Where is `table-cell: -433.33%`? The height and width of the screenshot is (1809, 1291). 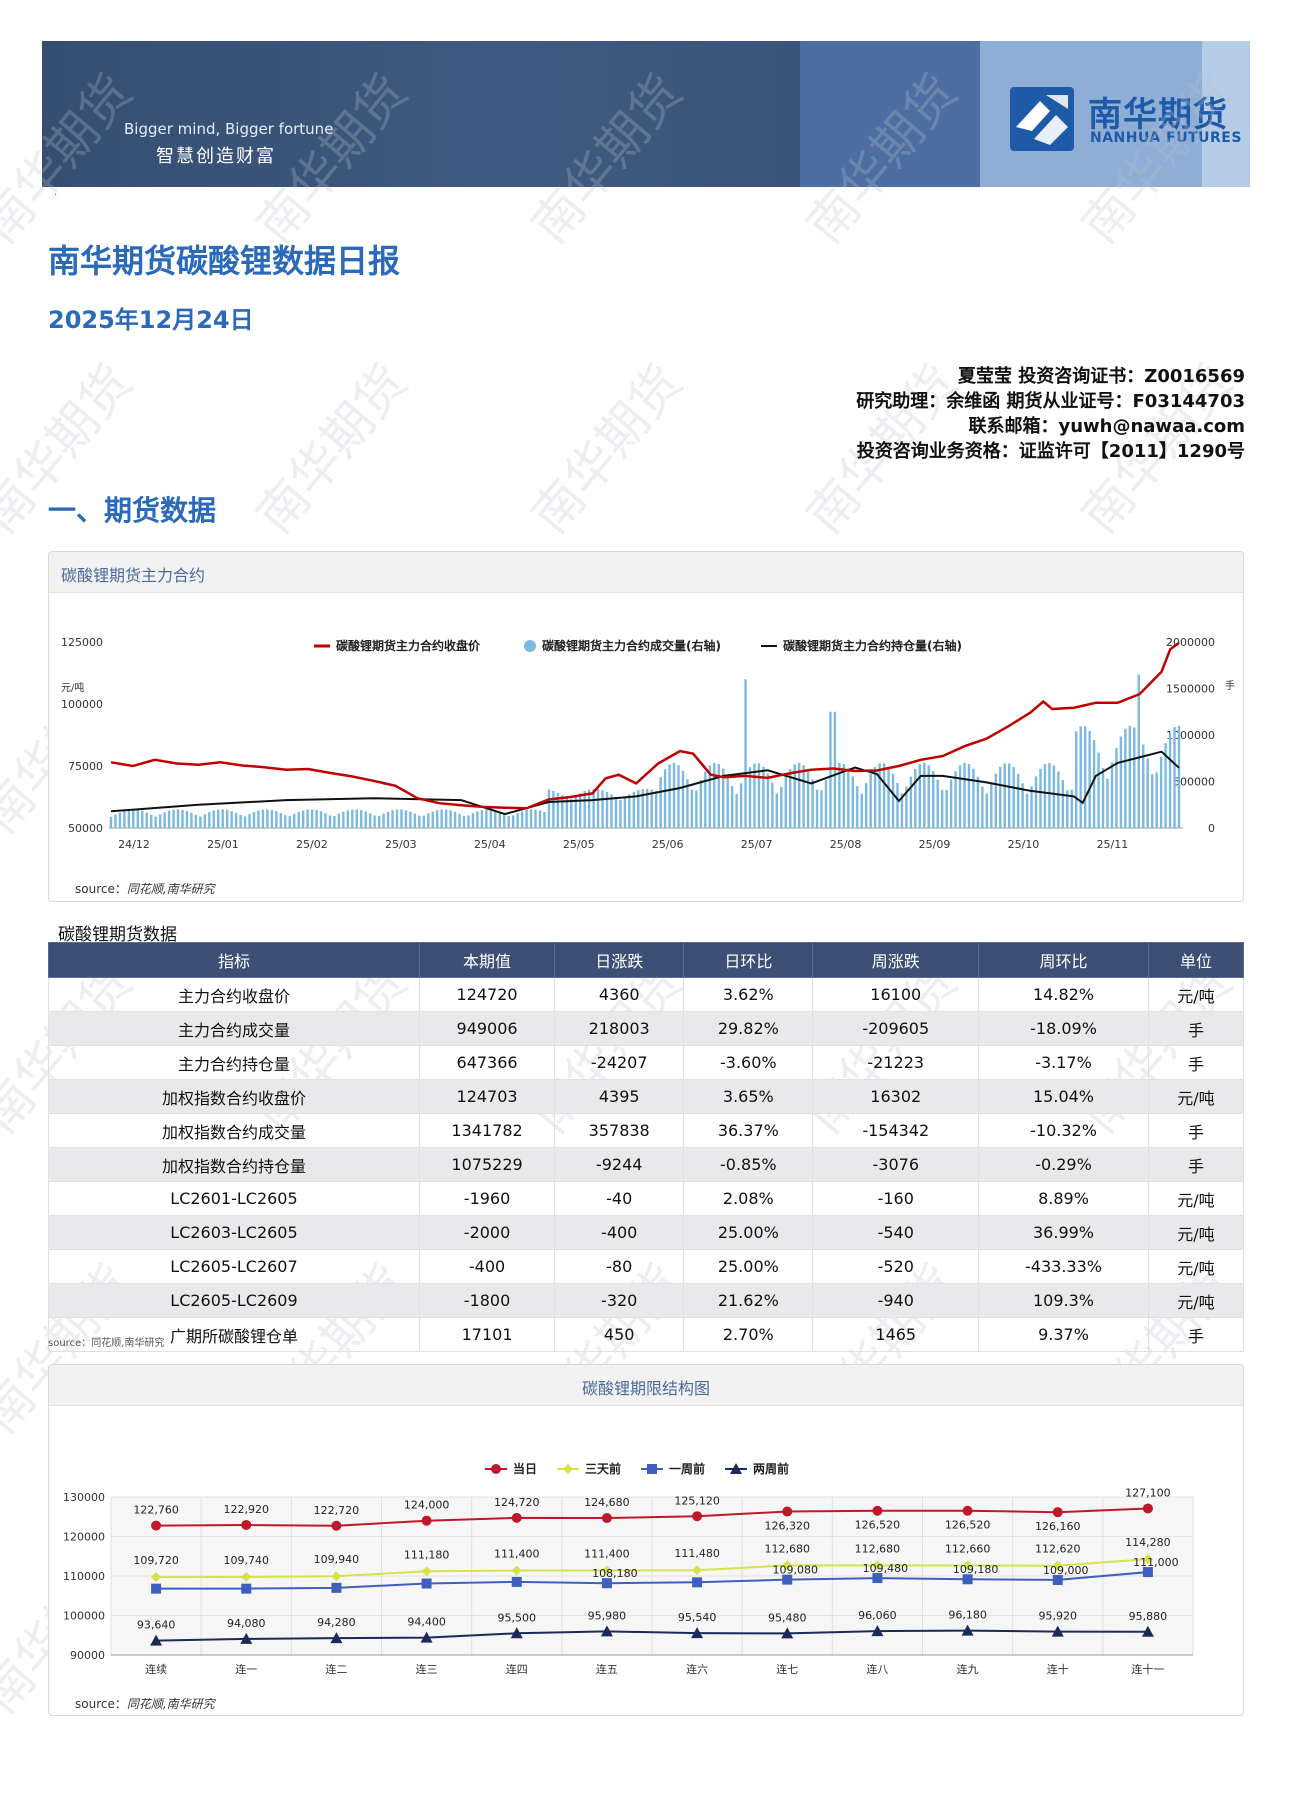
table-cell: -433.33% is located at coordinates (1063, 1266).